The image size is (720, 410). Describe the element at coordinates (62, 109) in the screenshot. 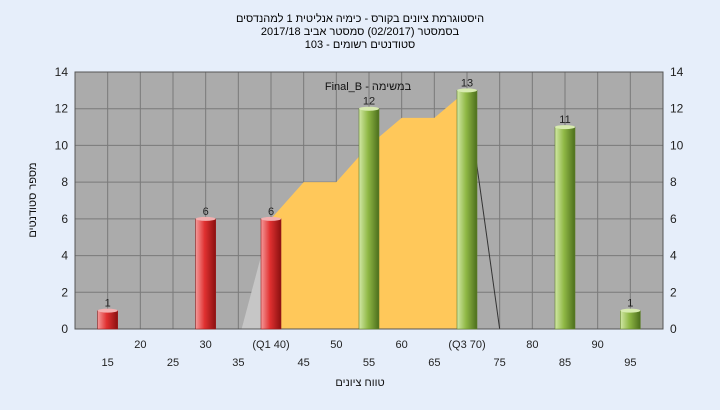

I see `y-tick-label-left: 12` at that location.